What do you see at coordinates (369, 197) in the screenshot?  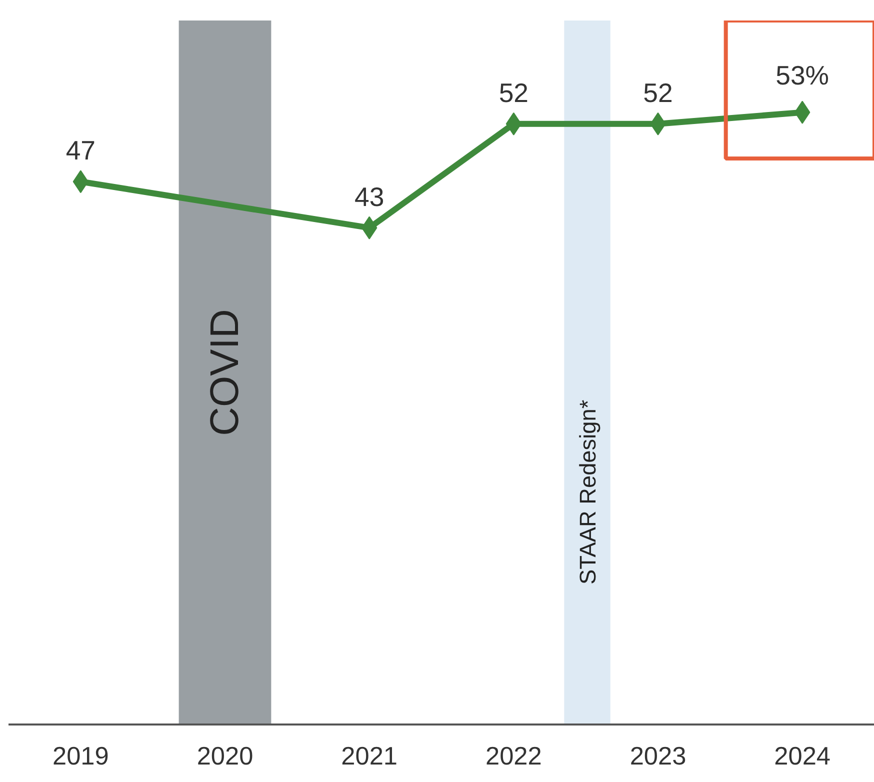 I see `data-label: 43` at bounding box center [369, 197].